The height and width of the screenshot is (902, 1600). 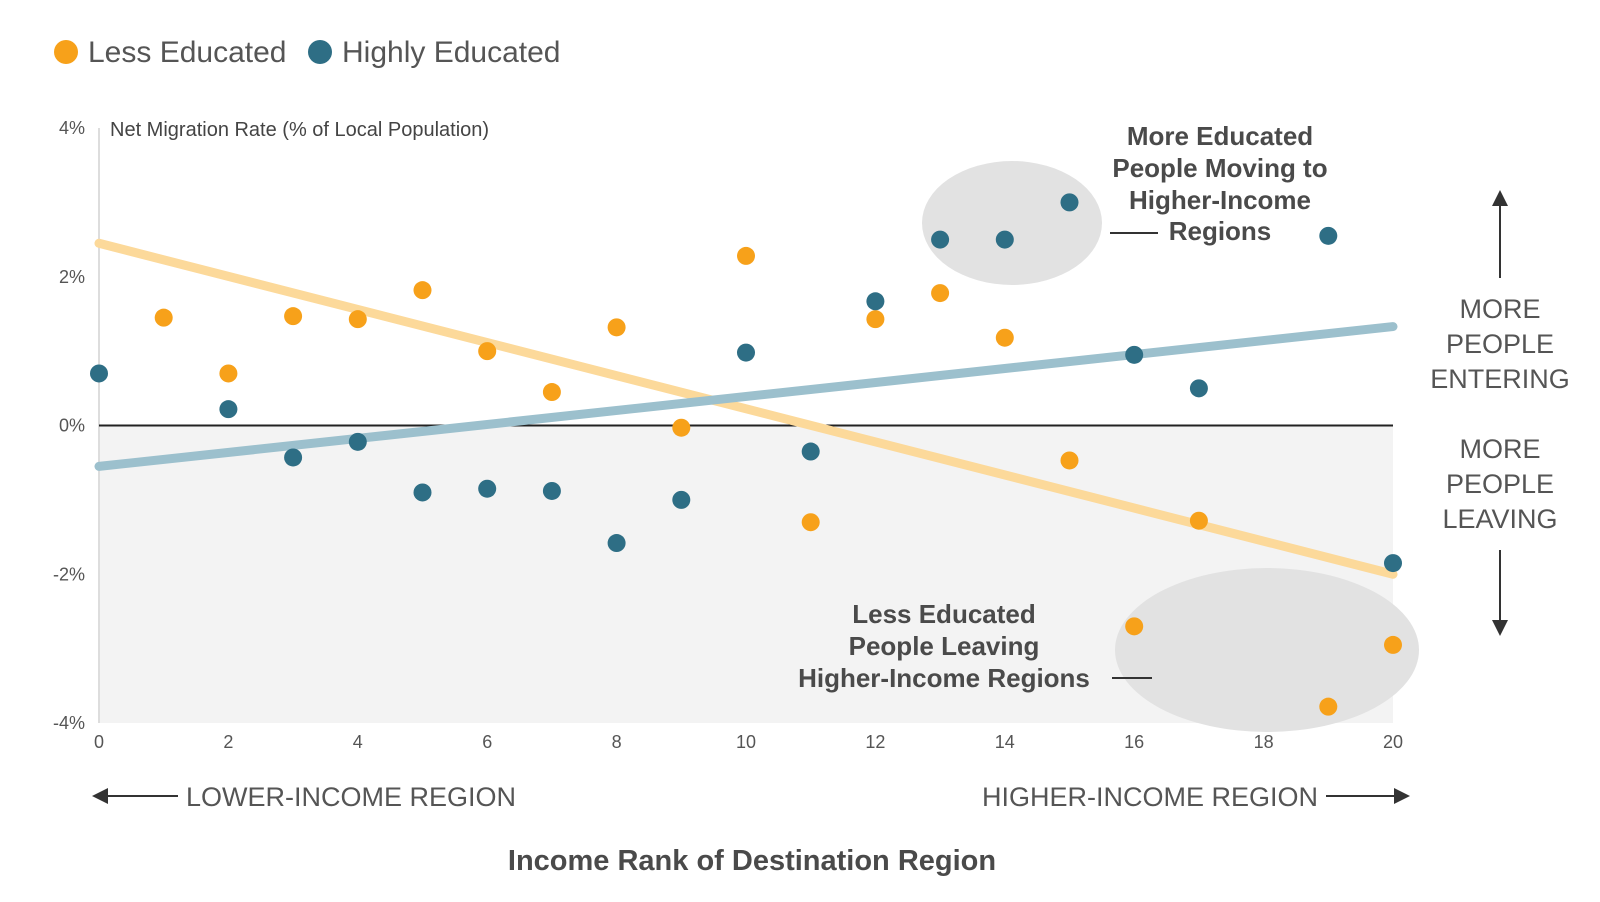 I want to click on x-tick-label: 12, so click(x=875, y=742).